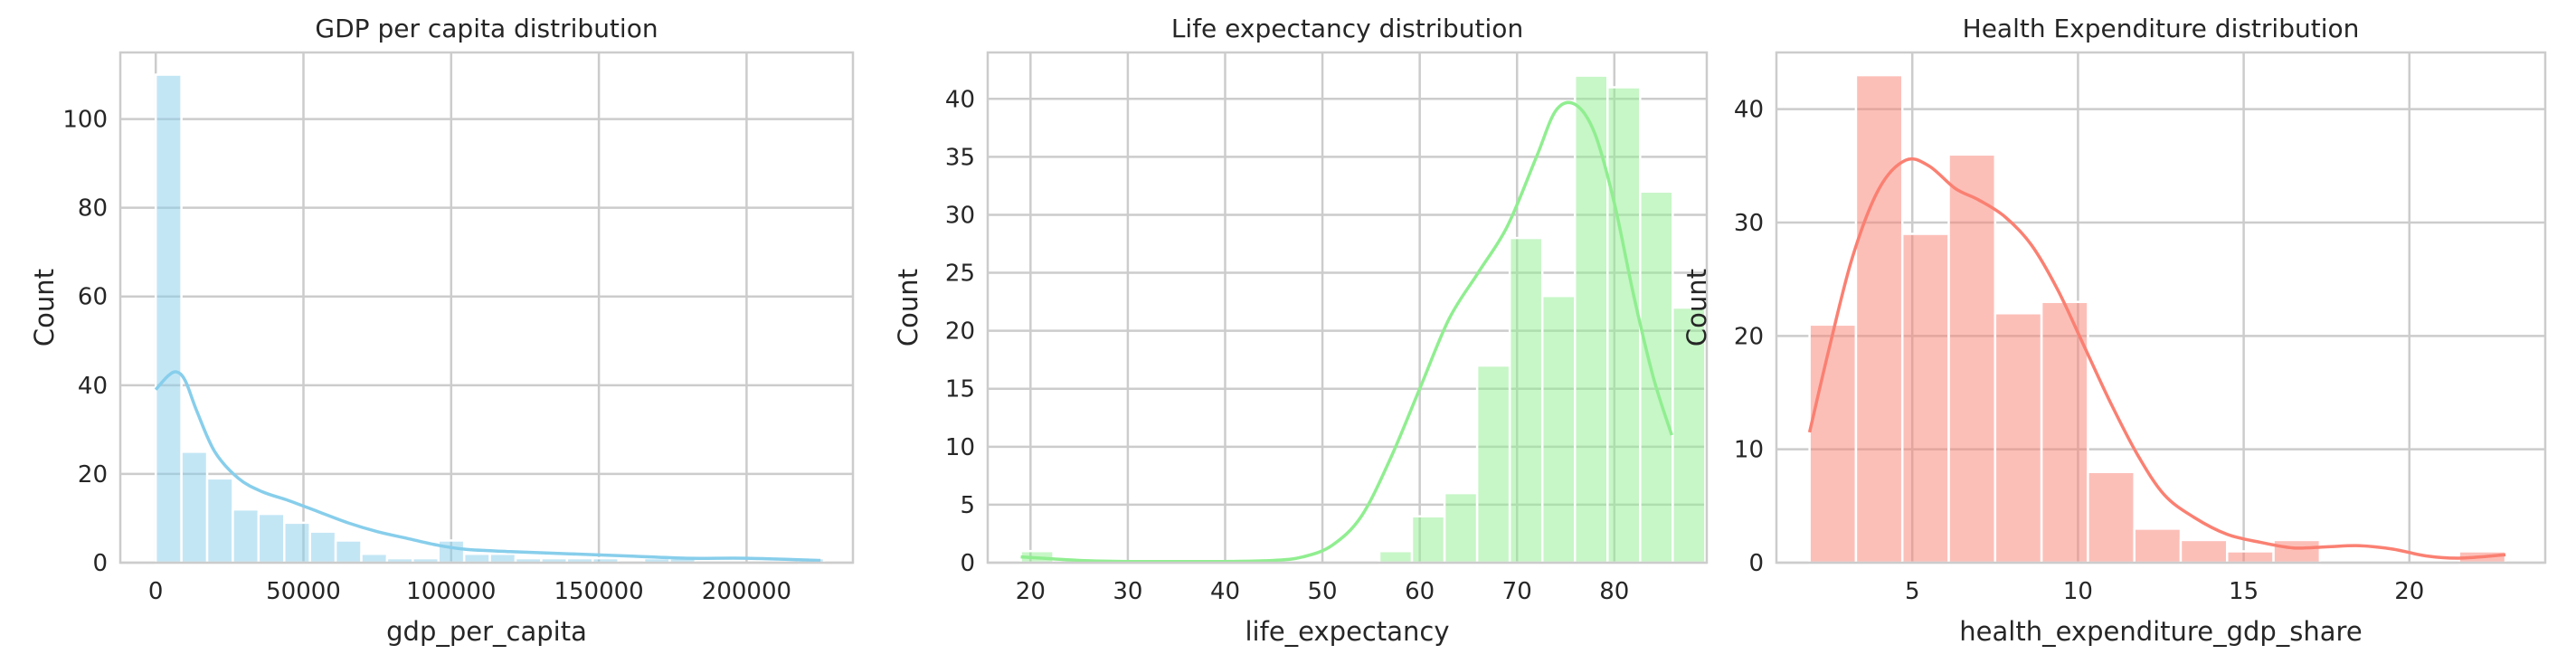 The width and height of the screenshot is (2576, 664). Describe the element at coordinates (451, 591) in the screenshot. I see `gdp-x-tick-label: 100000` at that location.